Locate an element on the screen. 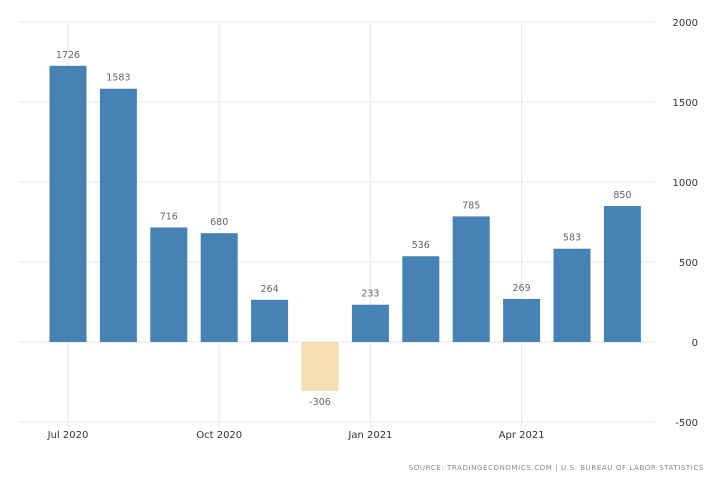 This screenshot has width=728, height=485. y-tick-label: -500 is located at coordinates (686, 423).